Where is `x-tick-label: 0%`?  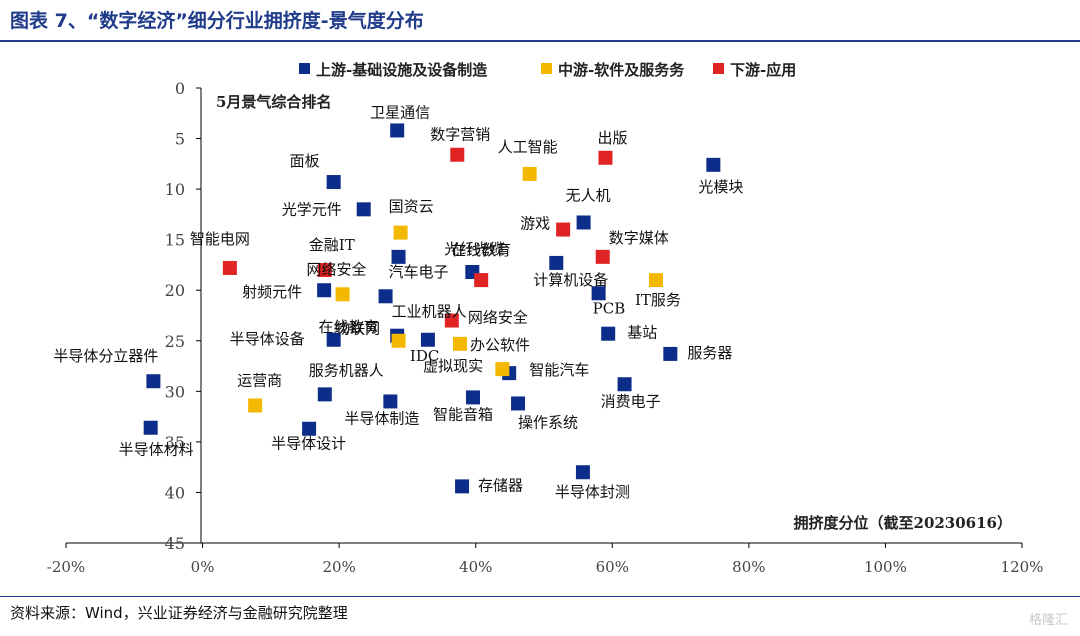 x-tick-label: 0% is located at coordinates (203, 567).